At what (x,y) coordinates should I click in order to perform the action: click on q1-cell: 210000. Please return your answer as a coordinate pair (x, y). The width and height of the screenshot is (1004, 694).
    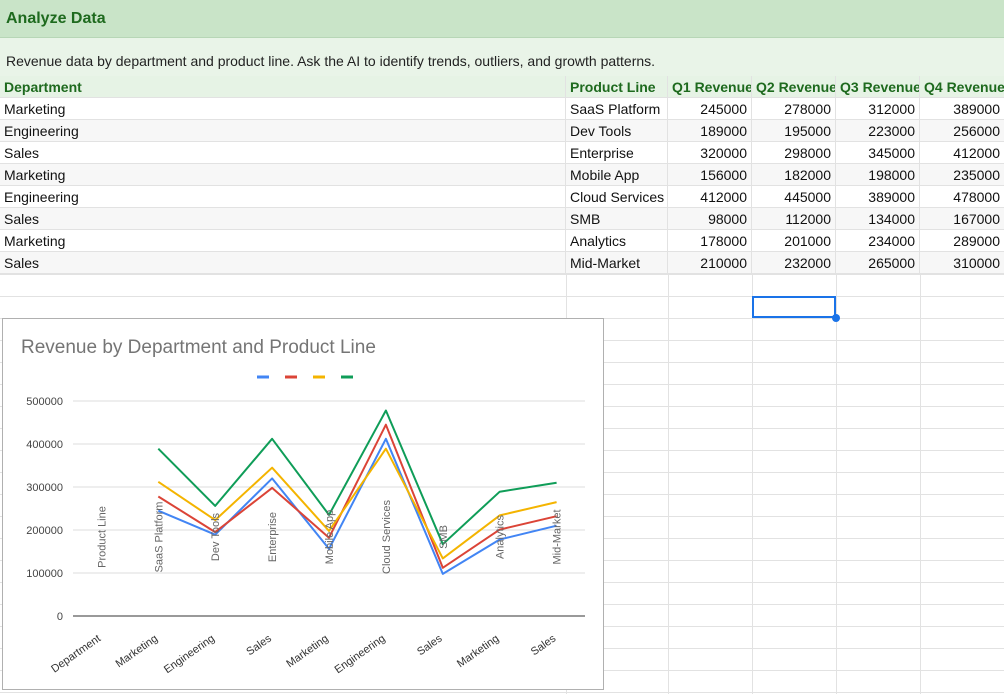
    Looking at the image, I should click on (710, 263).